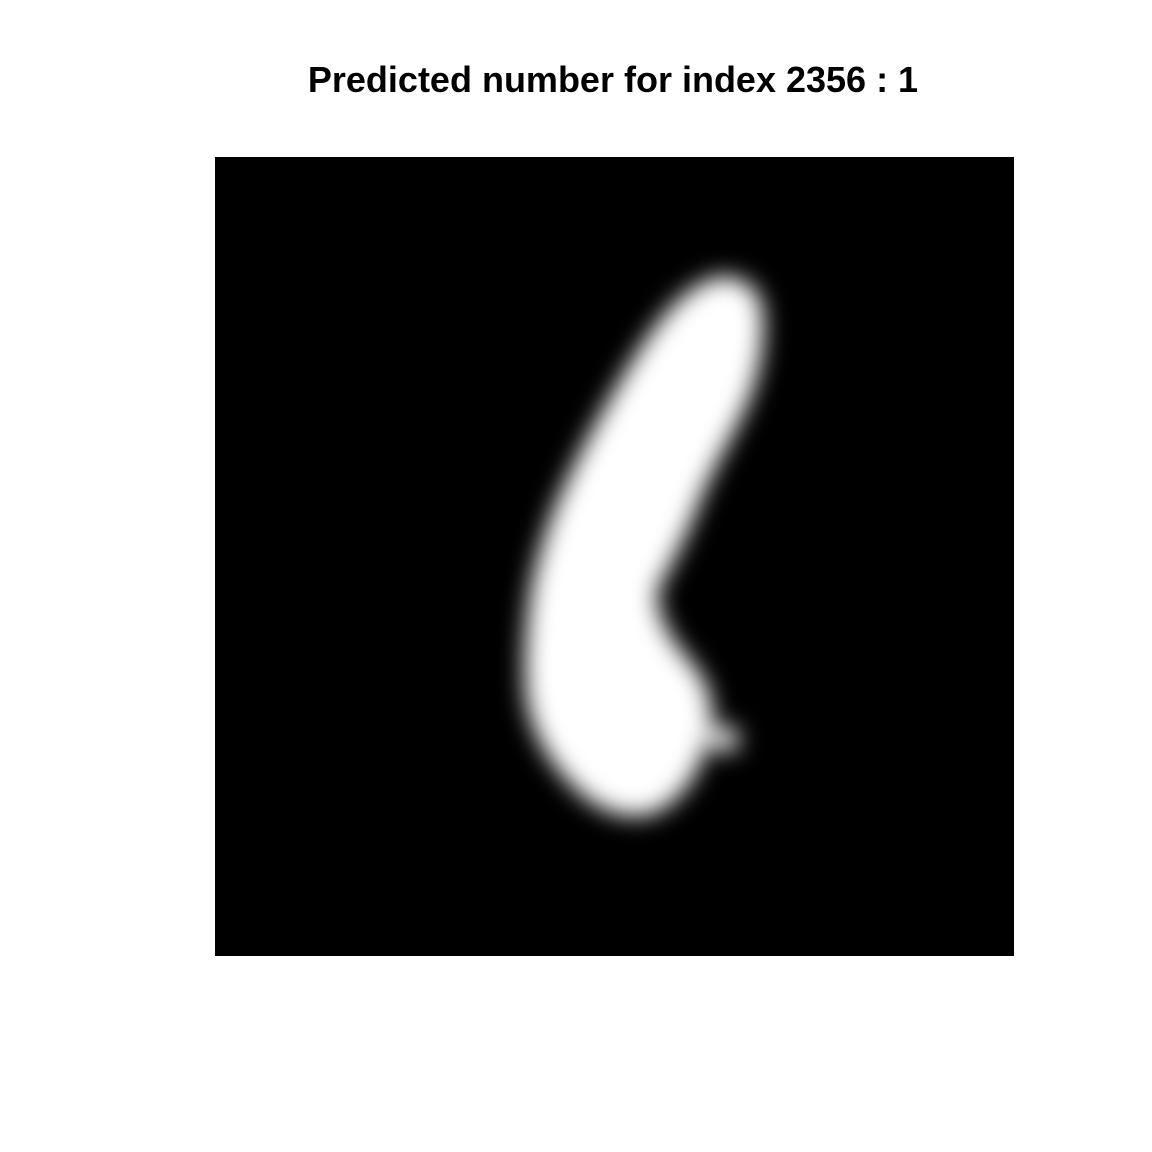  Describe the element at coordinates (613, 79) in the screenshot. I see `figure-title: Predicted number for index 2356 : 1` at that location.